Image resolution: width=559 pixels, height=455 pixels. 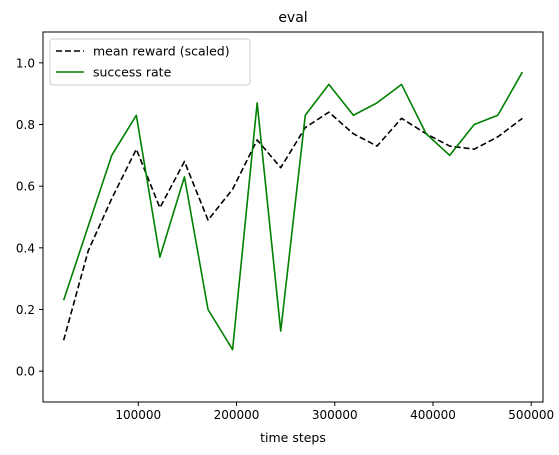 What do you see at coordinates (237, 415) in the screenshot?
I see `x-tick-label: 200000` at bounding box center [237, 415].